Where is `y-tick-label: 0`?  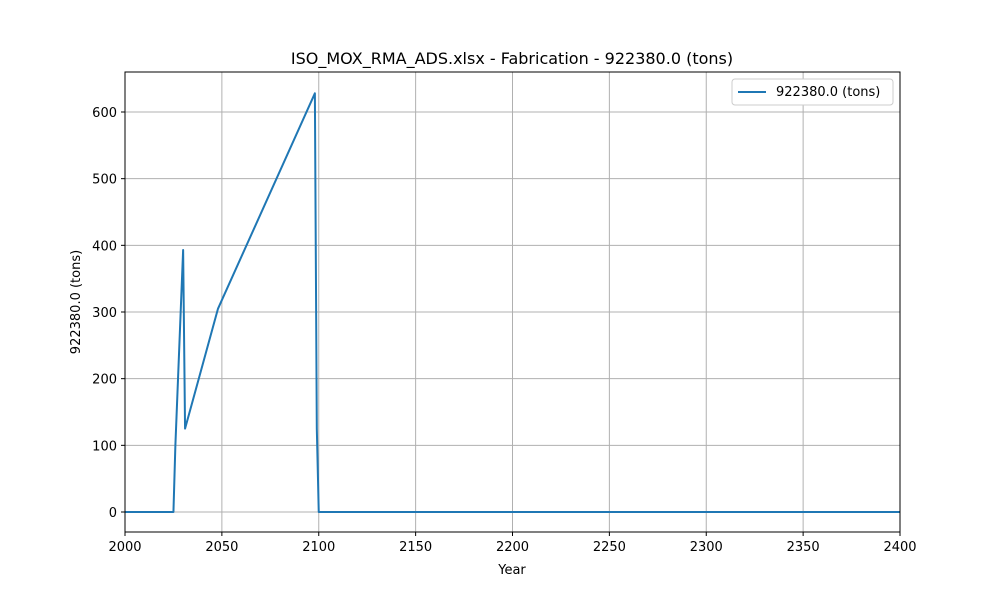 y-tick-label: 0 is located at coordinates (113, 513).